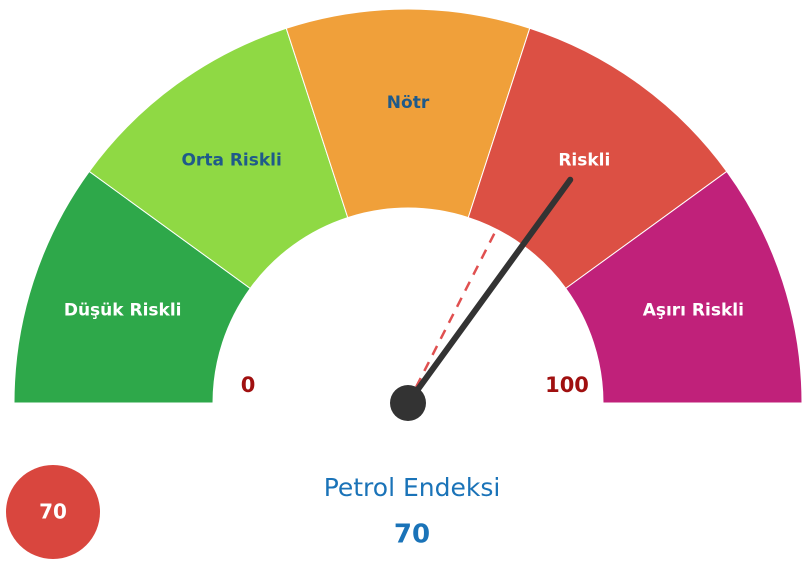 This screenshot has width=803, height=561. Describe the element at coordinates (248, 385) in the screenshot. I see `min-label: 0` at that location.